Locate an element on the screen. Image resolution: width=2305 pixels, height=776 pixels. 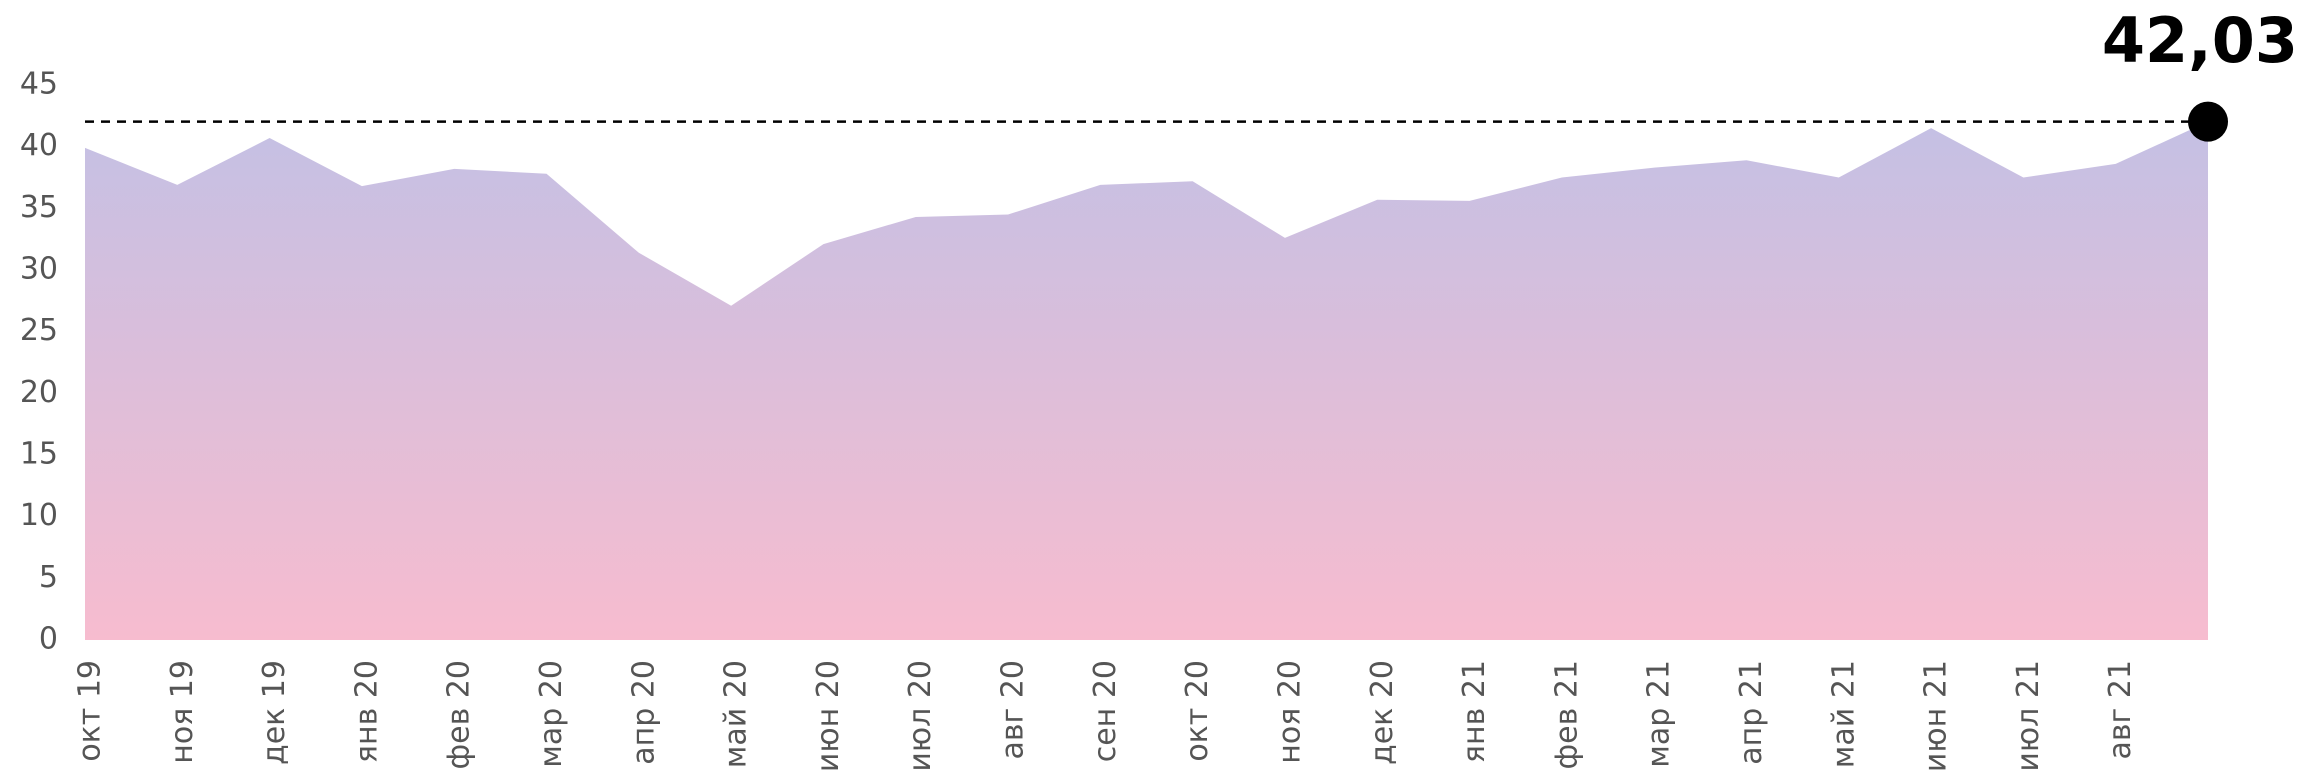
x-tick-label: июл 21 is located at coordinates (2028, 716).